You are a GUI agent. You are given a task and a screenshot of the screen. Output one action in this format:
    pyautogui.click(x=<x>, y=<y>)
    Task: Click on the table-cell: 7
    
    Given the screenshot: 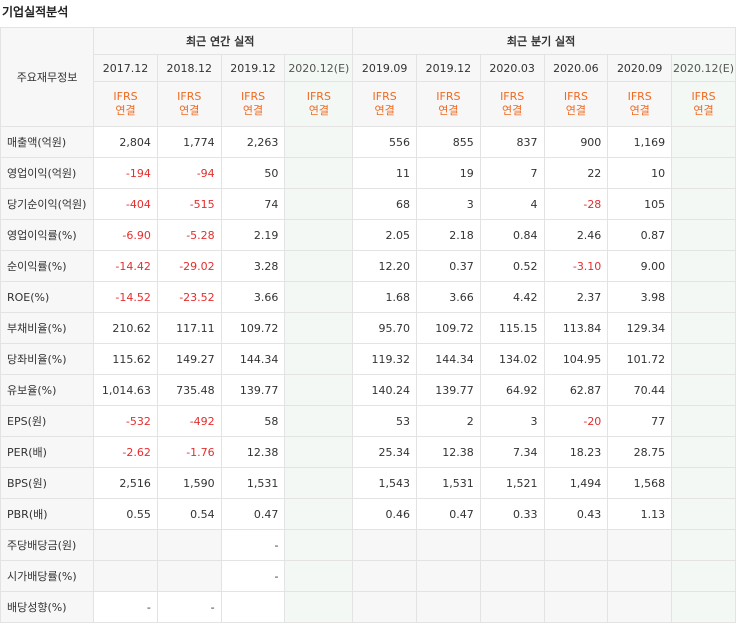 What is the action you would take?
    pyautogui.click(x=512, y=173)
    